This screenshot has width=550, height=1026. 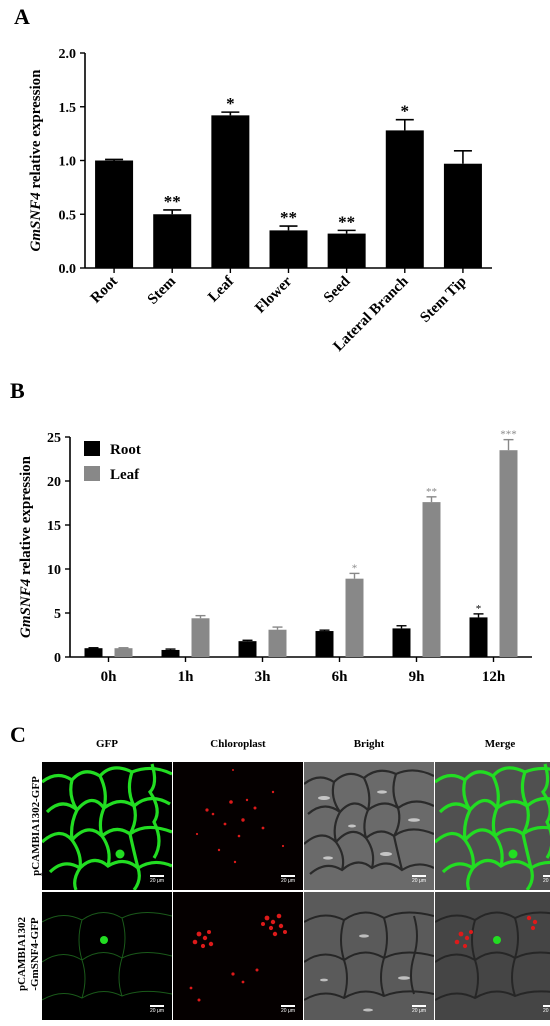 I want to click on y-tick-label: 1.5, so click(x=68, y=108).